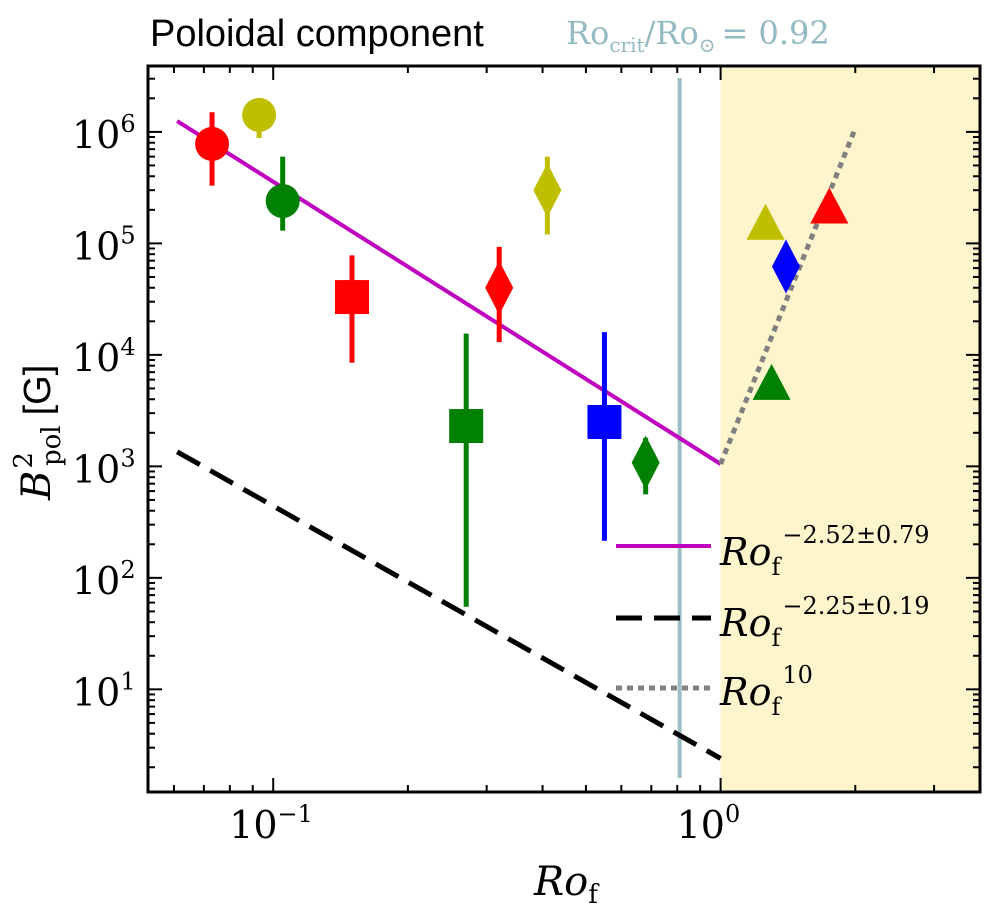 Image resolution: width=1005 pixels, height=907 pixels. What do you see at coordinates (594, 893) in the screenshot?
I see `x-axis-label-sub: f` at bounding box center [594, 893].